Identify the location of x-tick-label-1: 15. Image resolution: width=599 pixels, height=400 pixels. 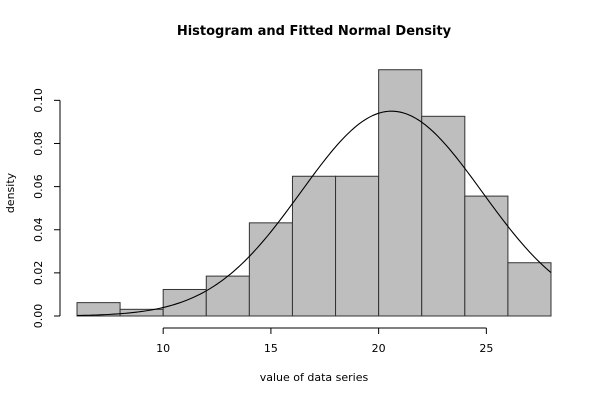
(271, 348).